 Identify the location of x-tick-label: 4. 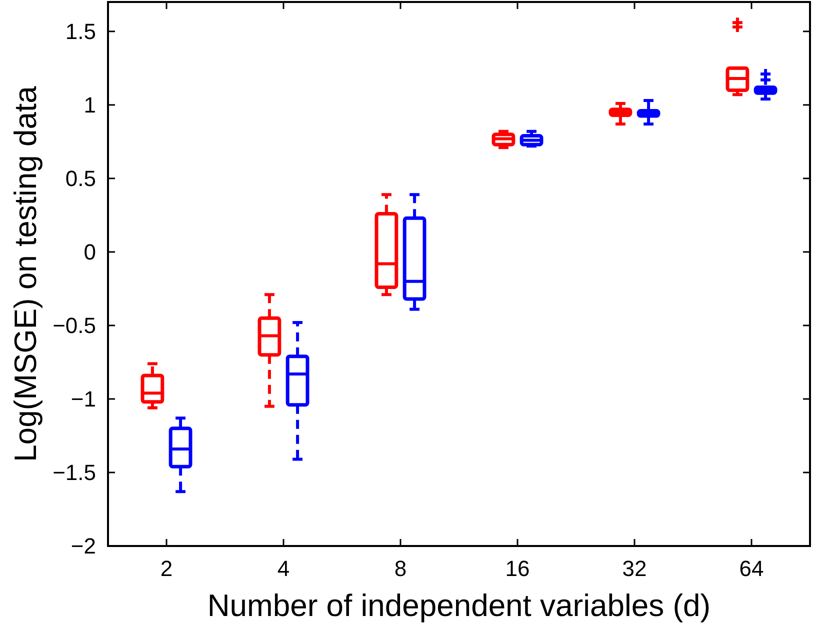
(283, 568).